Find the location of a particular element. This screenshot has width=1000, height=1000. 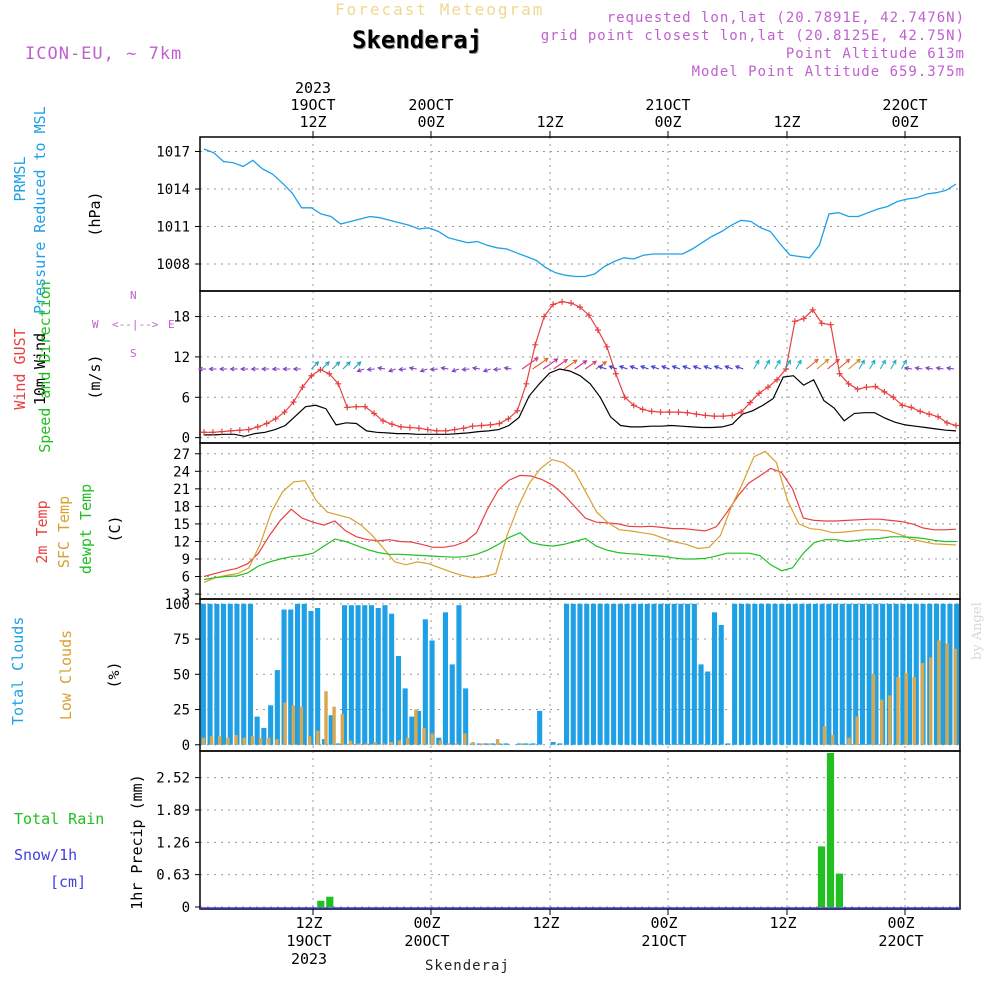

top-axis-label: 12Z is located at coordinates (786, 122).